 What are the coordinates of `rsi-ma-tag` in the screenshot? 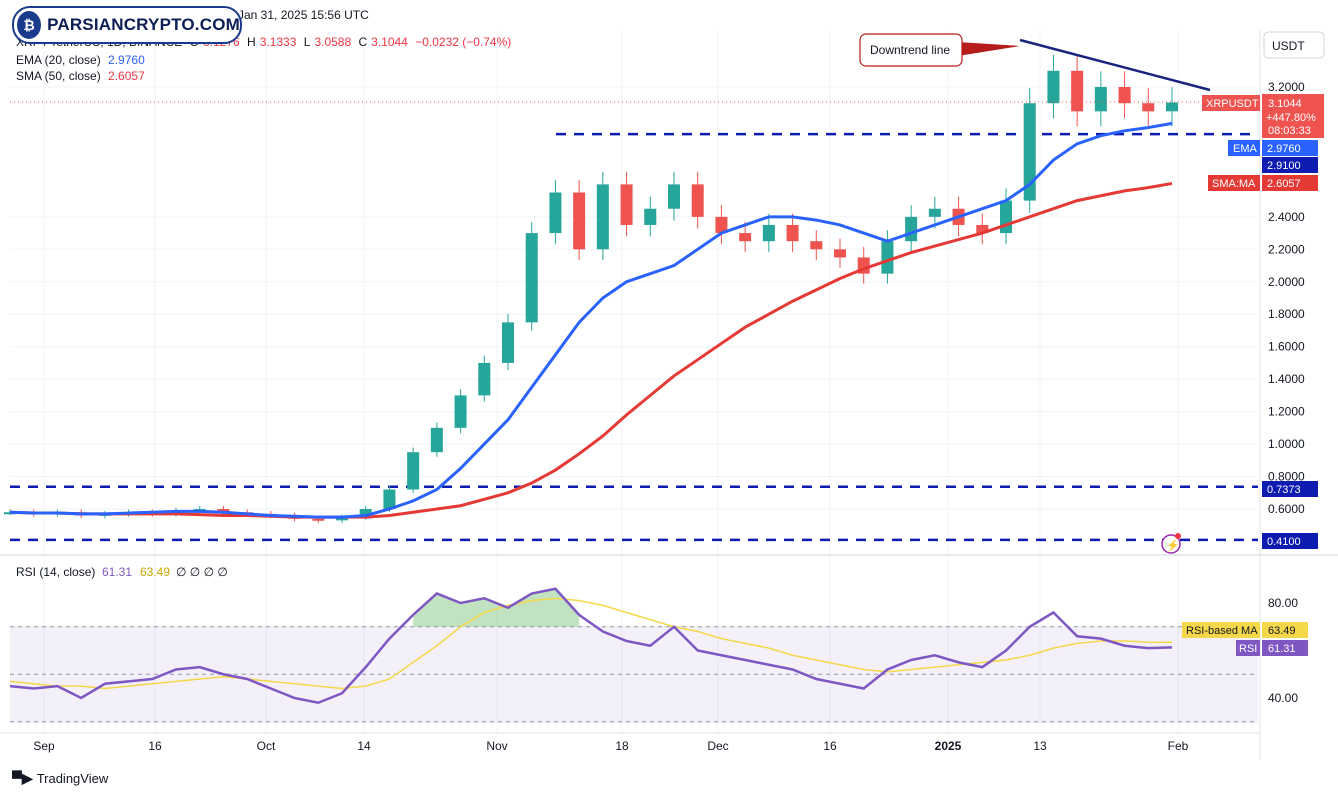 It's located at (1221, 630).